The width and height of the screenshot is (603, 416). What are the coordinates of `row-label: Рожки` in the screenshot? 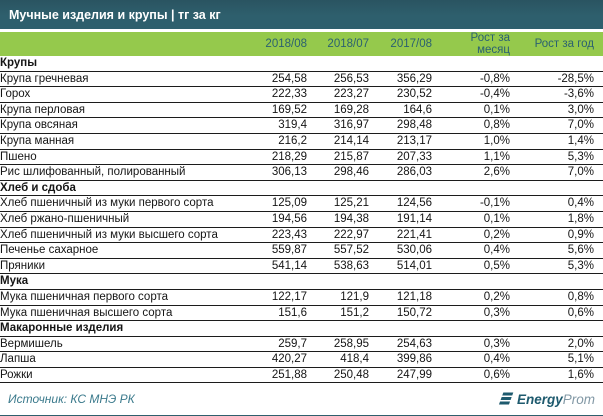 It's located at (122, 375).